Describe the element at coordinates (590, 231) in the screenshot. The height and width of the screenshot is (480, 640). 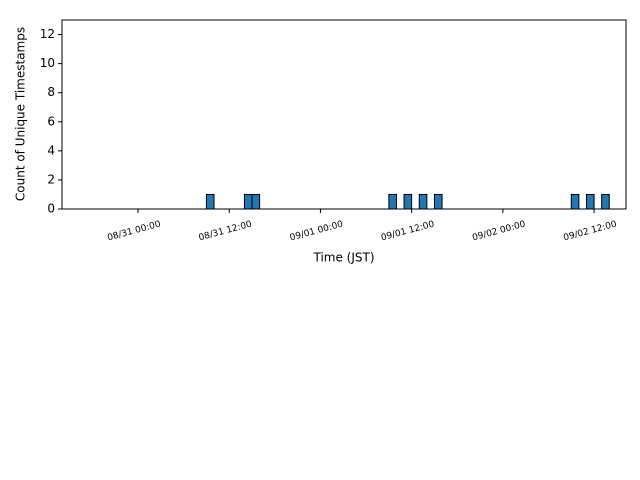
I see `x-tick-label: 09/02 12:00` at that location.